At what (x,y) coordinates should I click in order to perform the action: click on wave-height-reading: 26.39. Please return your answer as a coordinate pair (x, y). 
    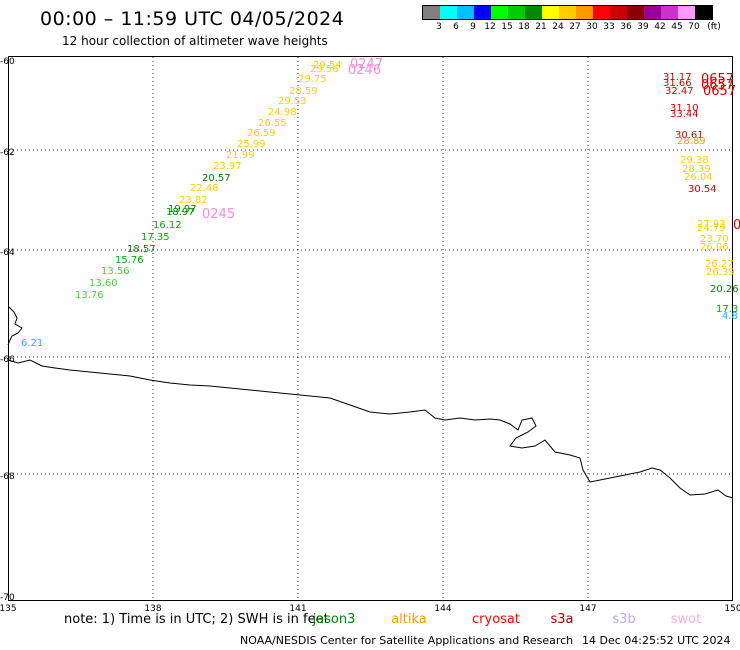
    Looking at the image, I should click on (720, 272).